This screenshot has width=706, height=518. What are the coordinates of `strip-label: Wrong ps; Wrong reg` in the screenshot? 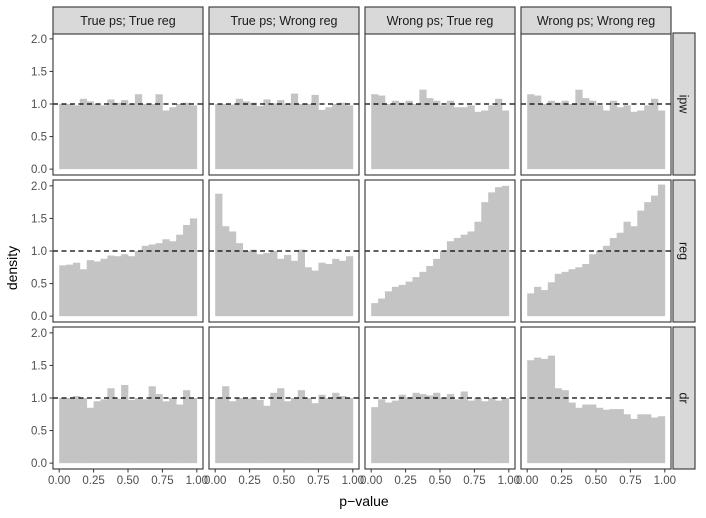 It's located at (596, 21).